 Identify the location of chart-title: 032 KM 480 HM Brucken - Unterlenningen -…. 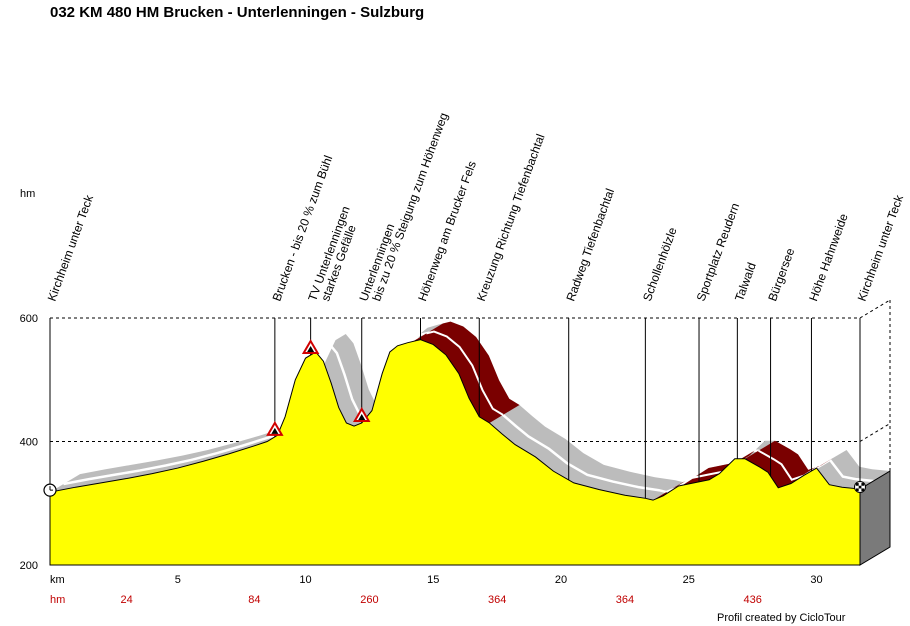
(237, 12).